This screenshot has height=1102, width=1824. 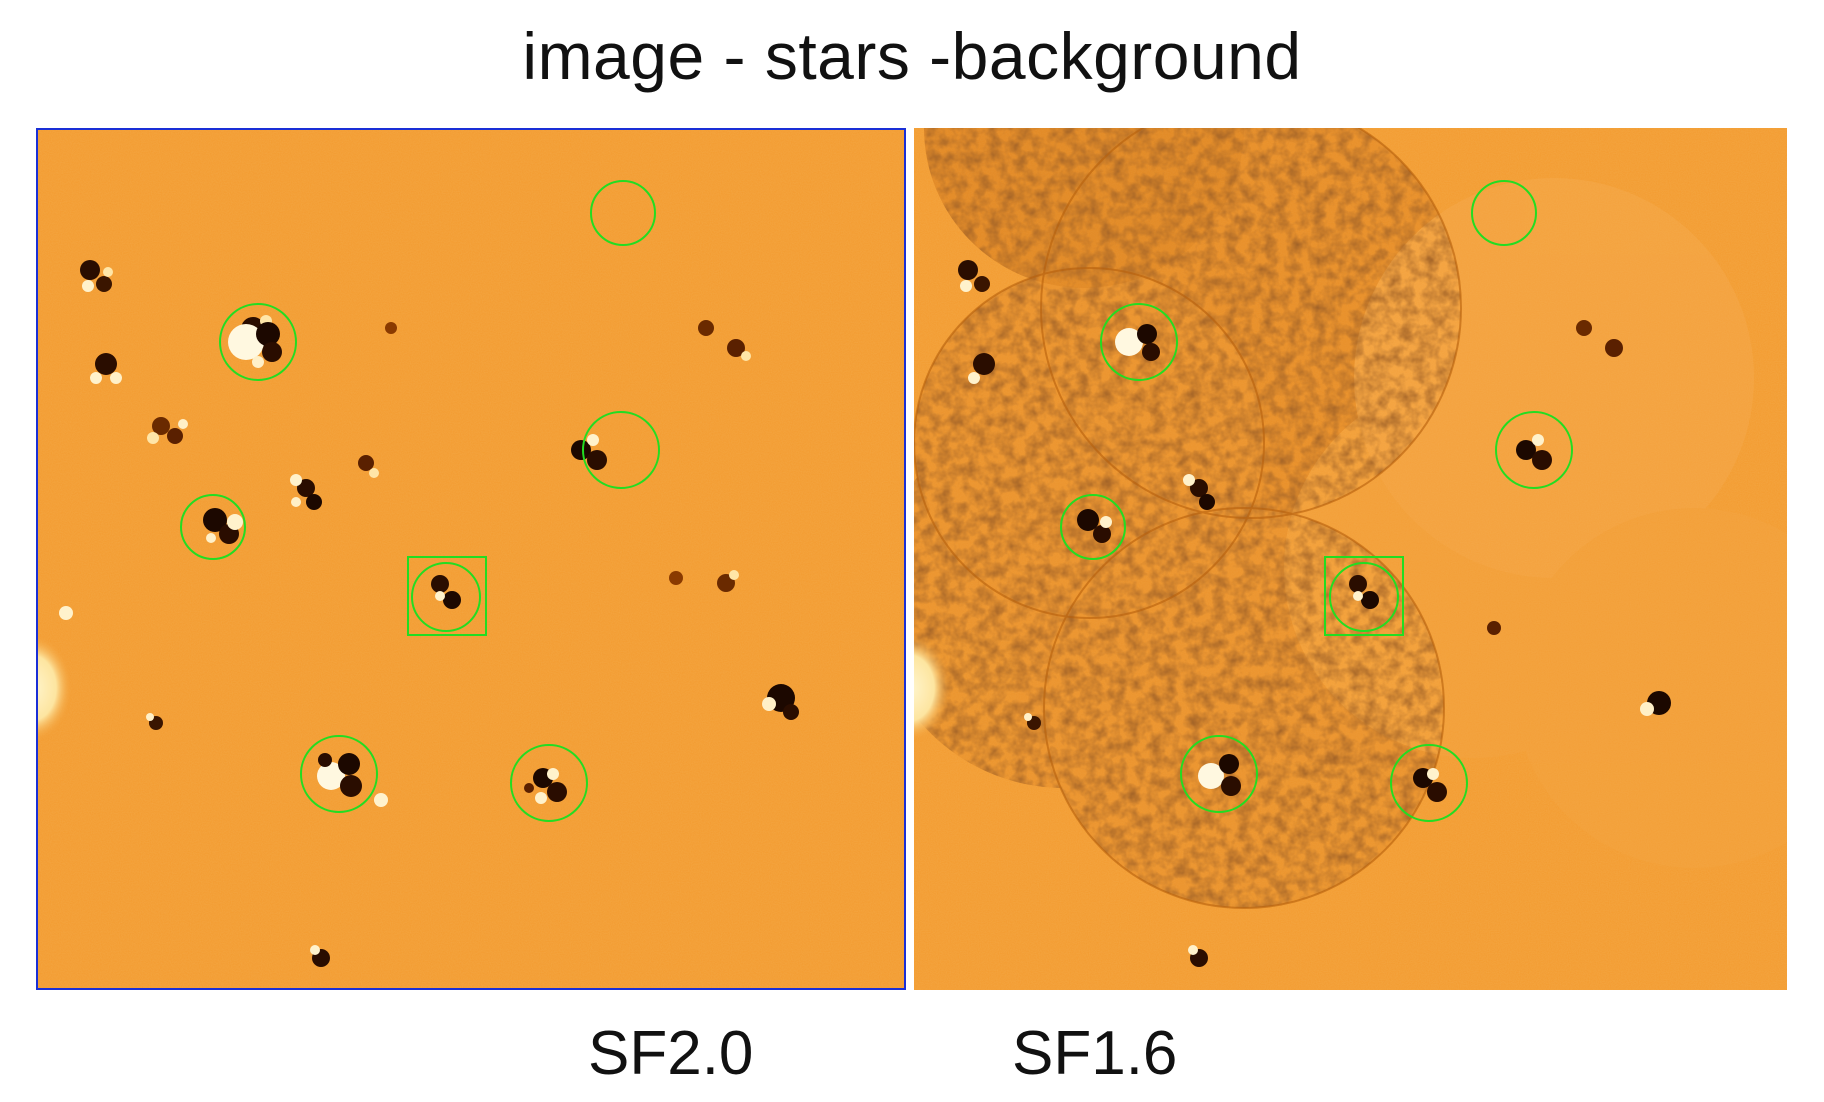 I want to click on panel-caption-sf16: SF1.6, so click(x=1095, y=1053).